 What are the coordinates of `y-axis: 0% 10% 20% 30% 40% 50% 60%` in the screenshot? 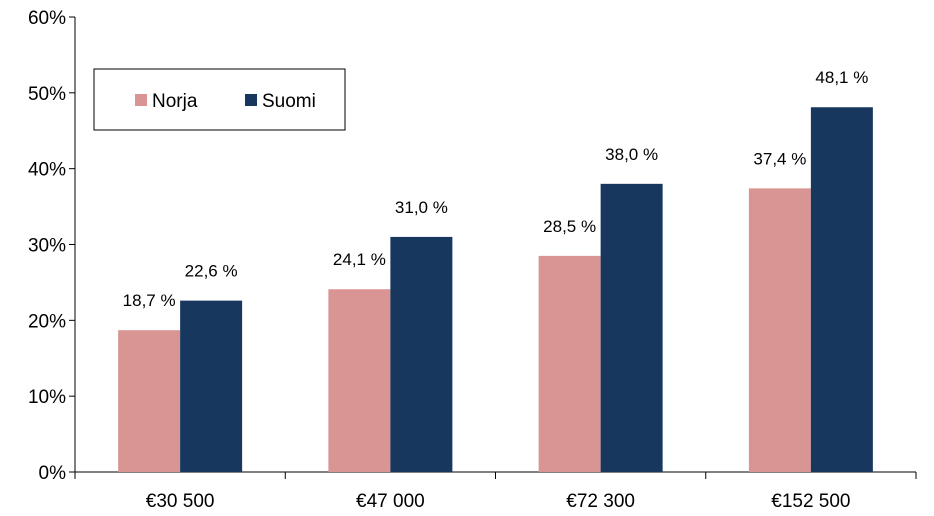 It's located at (52, 246).